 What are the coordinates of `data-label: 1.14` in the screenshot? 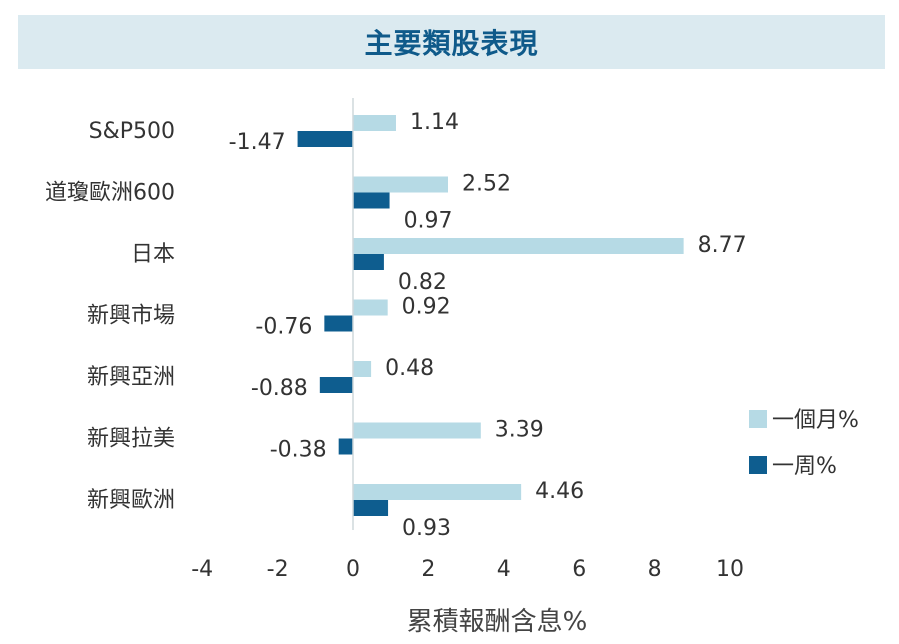 It's located at (434, 122).